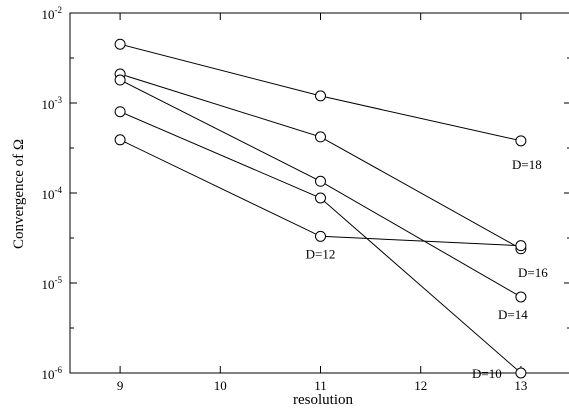 Image resolution: width=569 pixels, height=411 pixels. I want to click on y-tick-label: 10⁻³, so click(52, 103).